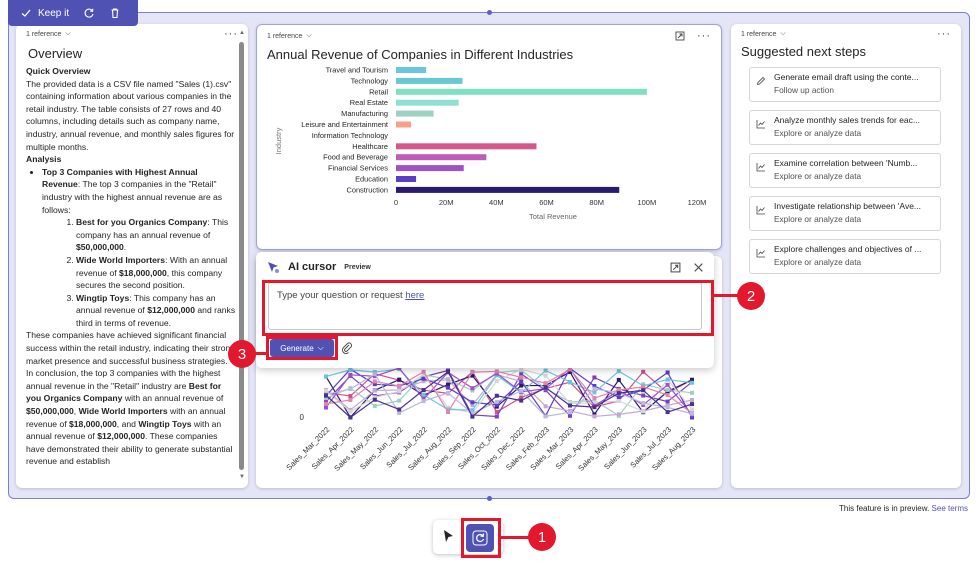 The height and width of the screenshot is (561, 976). I want to click on scrollbar-thumb, so click(241, 256).